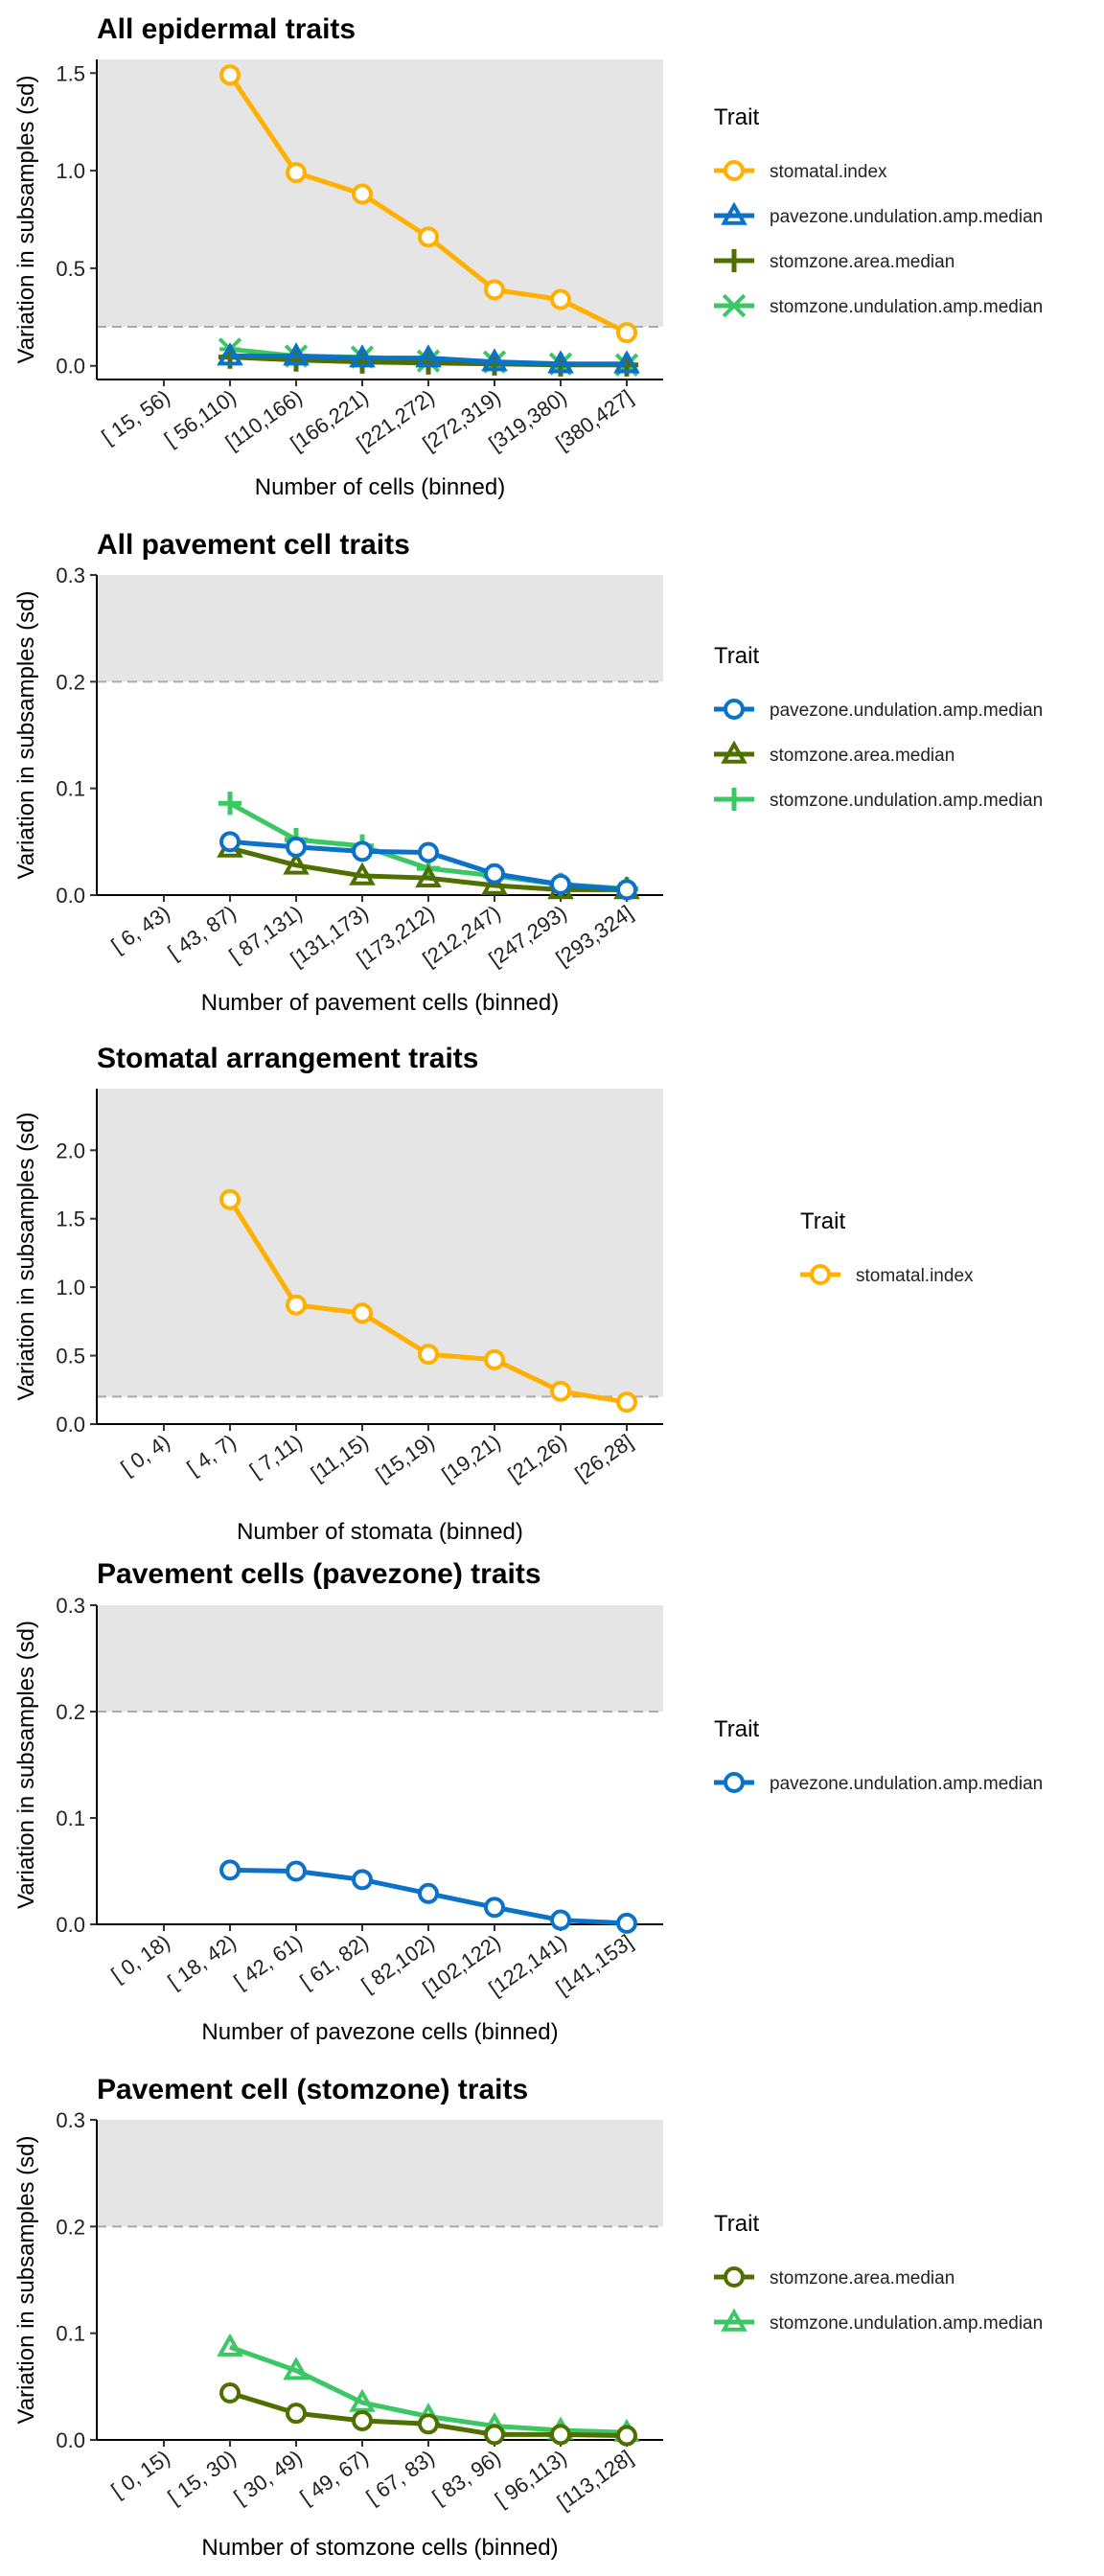 Image resolution: width=1104 pixels, height=2576 pixels. Describe the element at coordinates (380, 487) in the screenshot. I see `x-axis-label: Number of cells (binned)` at that location.